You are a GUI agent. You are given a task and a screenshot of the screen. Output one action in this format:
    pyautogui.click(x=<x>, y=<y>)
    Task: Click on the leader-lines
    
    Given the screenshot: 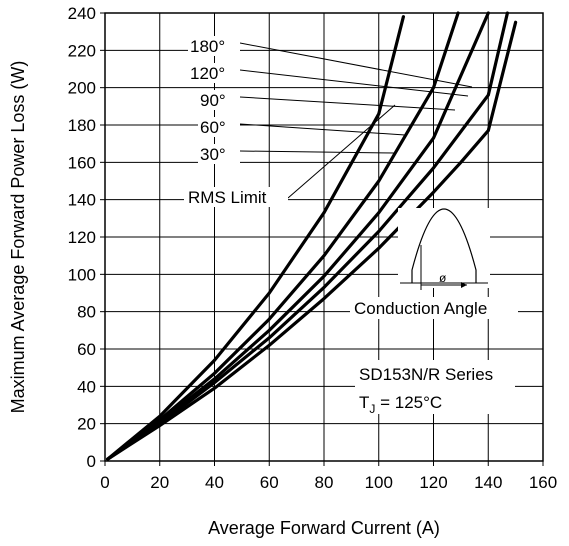 What is the action you would take?
    pyautogui.click(x=356, y=120)
    